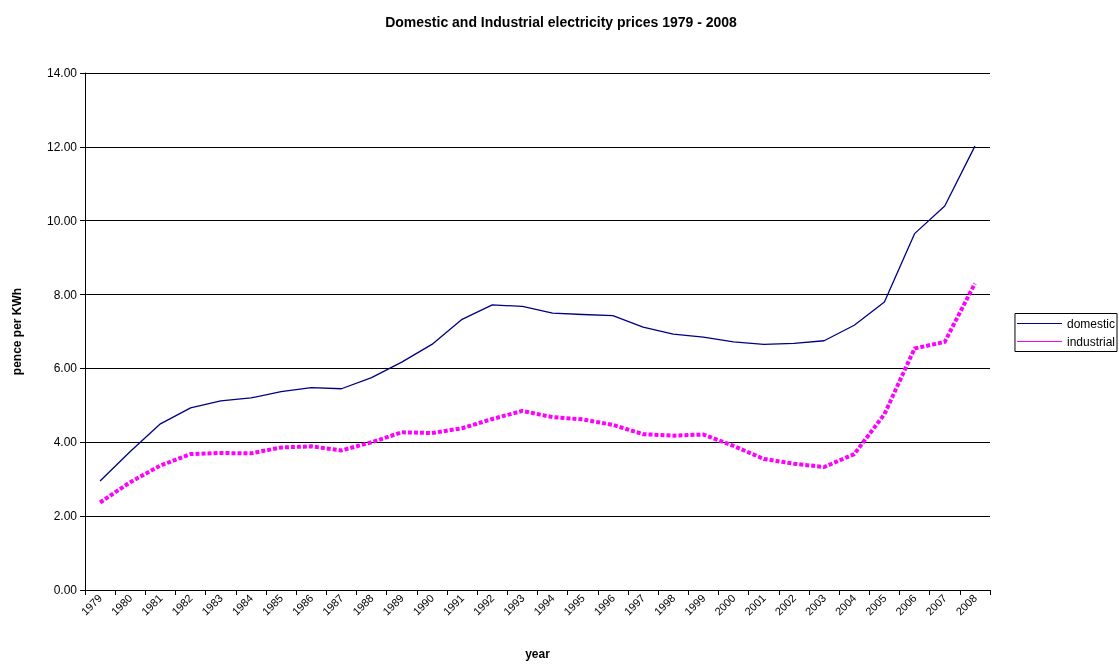  Describe the element at coordinates (538, 654) in the screenshot. I see `x-axis-title: year` at that location.